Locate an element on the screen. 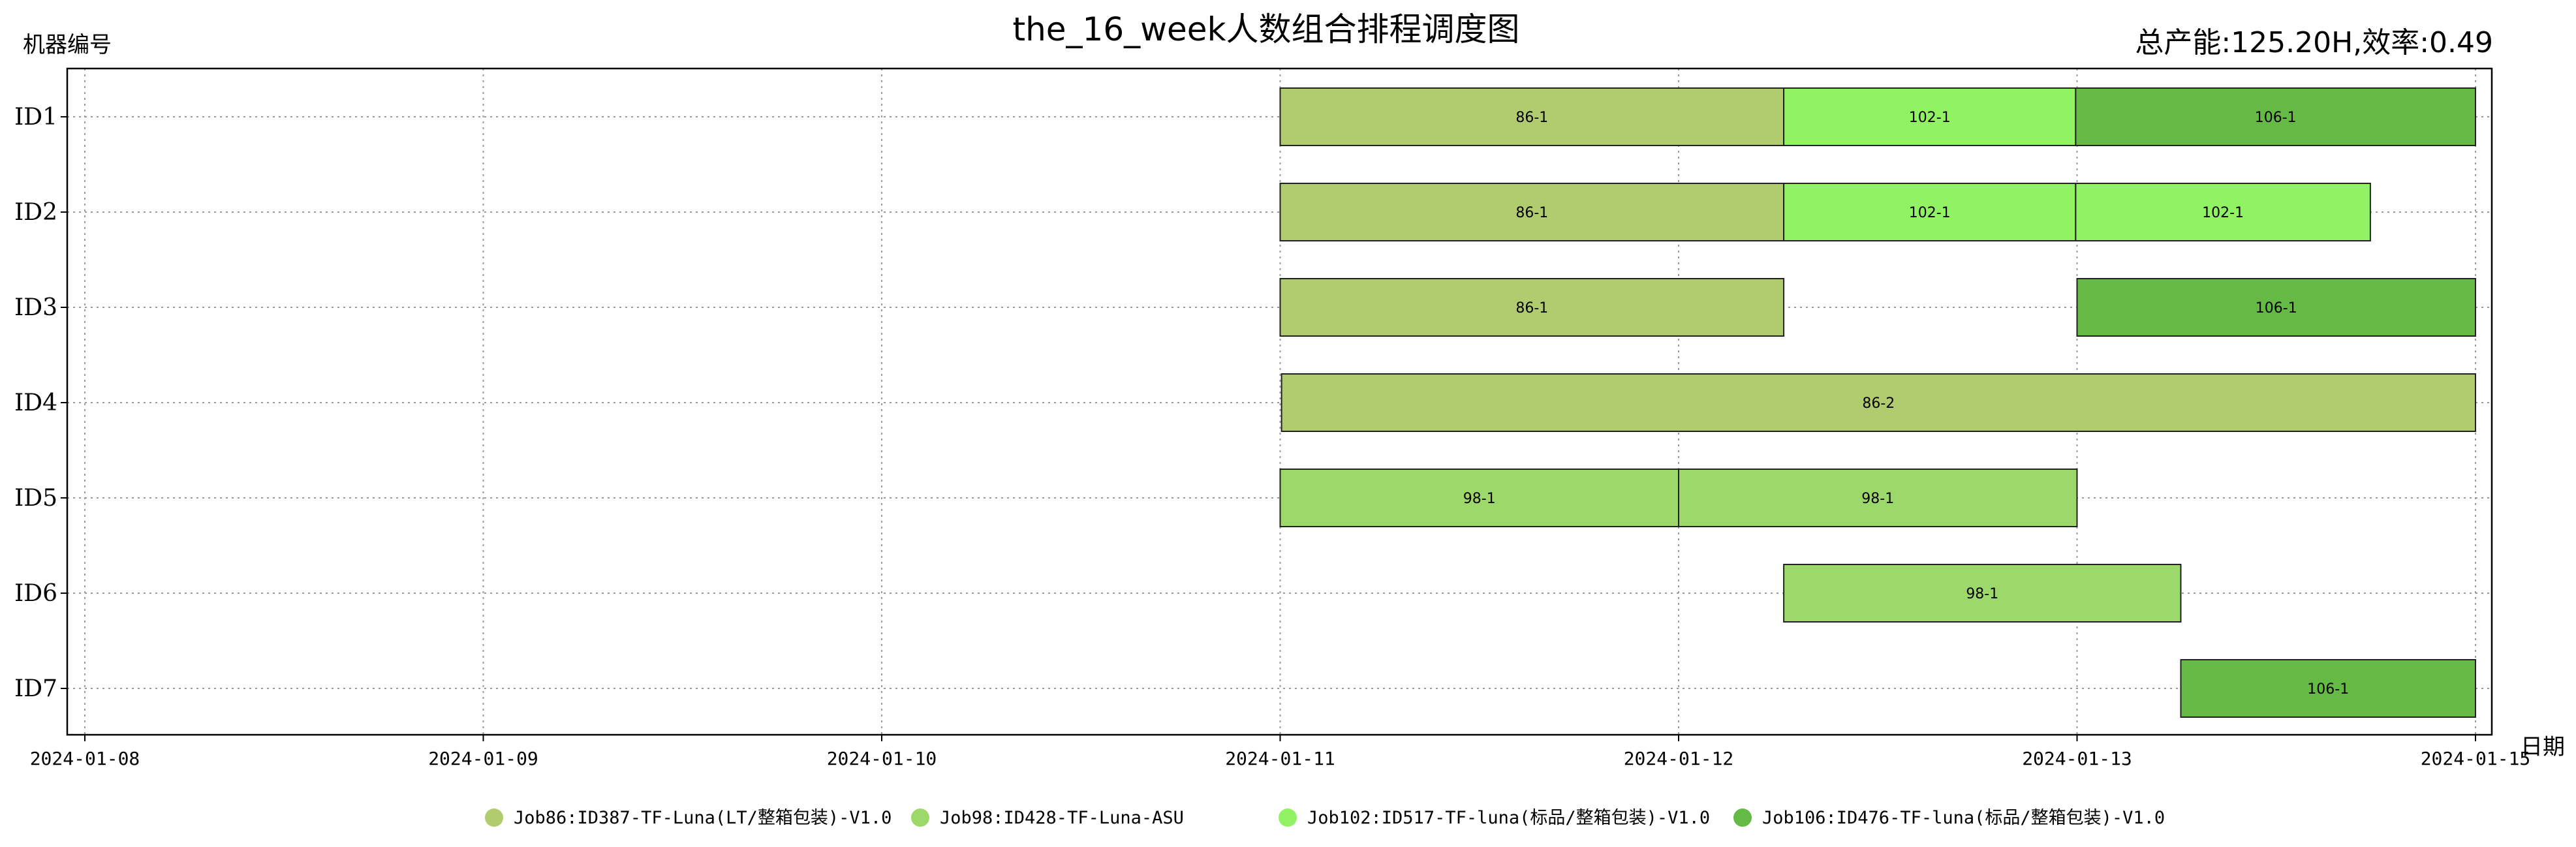 The height and width of the screenshot is (847, 2576). x-tick-label: 2024-01-09 is located at coordinates (483, 759).